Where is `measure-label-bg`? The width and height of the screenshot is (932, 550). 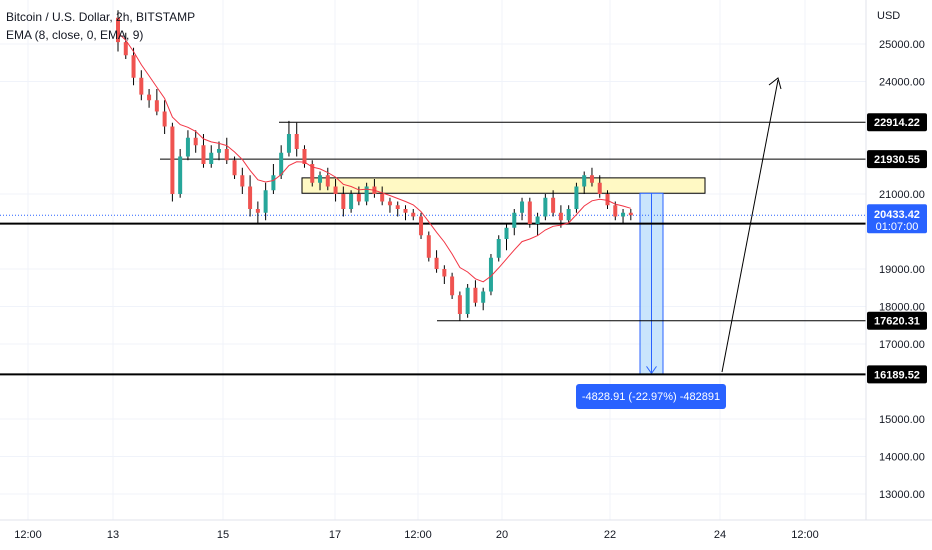 measure-label-bg is located at coordinates (651, 396).